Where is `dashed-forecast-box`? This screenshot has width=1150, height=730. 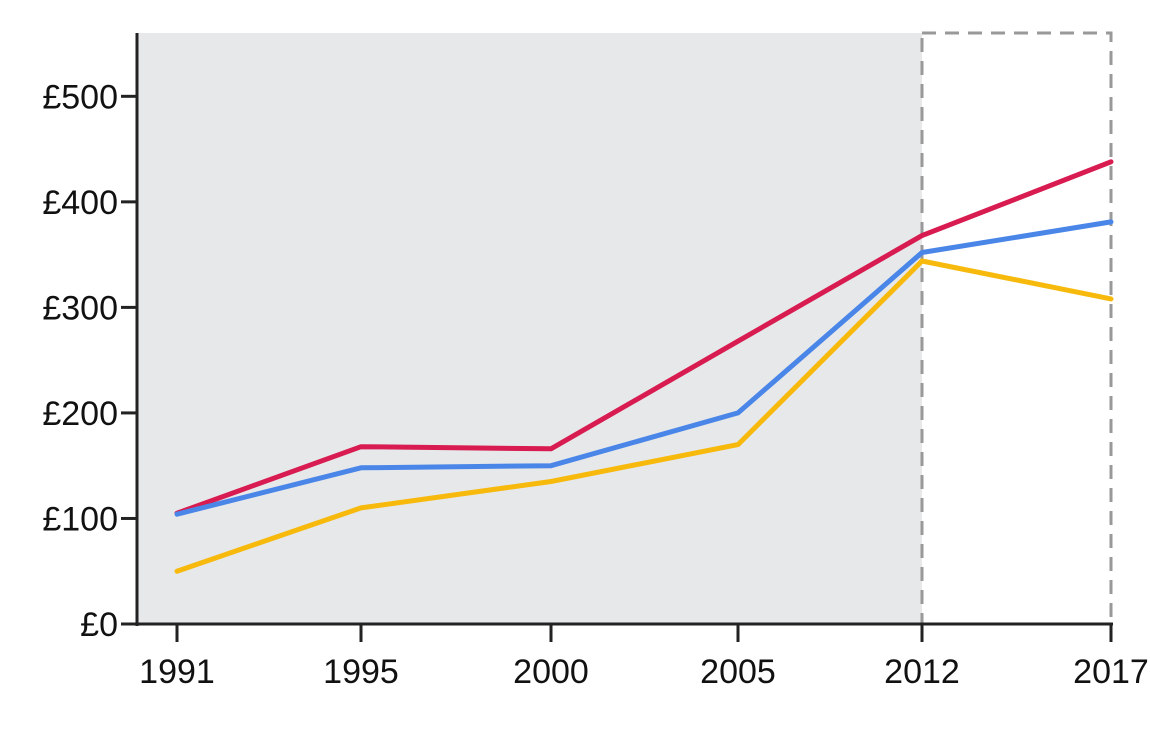
dashed-forecast-box is located at coordinates (1016, 328).